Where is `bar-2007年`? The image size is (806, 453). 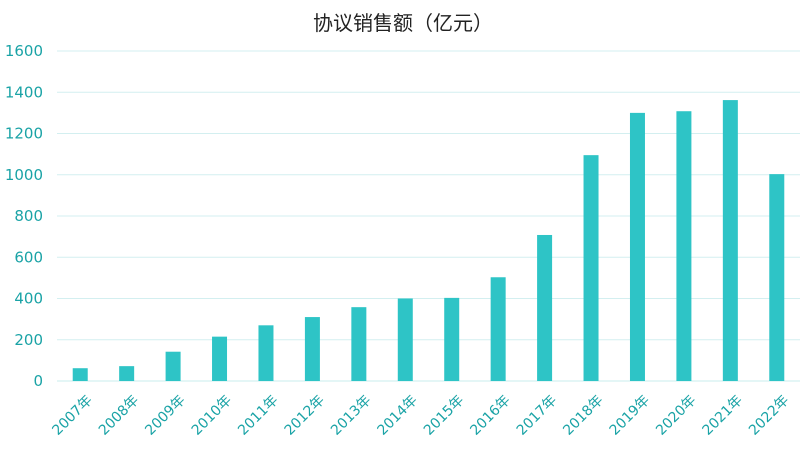
bar-2007年 is located at coordinates (80, 374).